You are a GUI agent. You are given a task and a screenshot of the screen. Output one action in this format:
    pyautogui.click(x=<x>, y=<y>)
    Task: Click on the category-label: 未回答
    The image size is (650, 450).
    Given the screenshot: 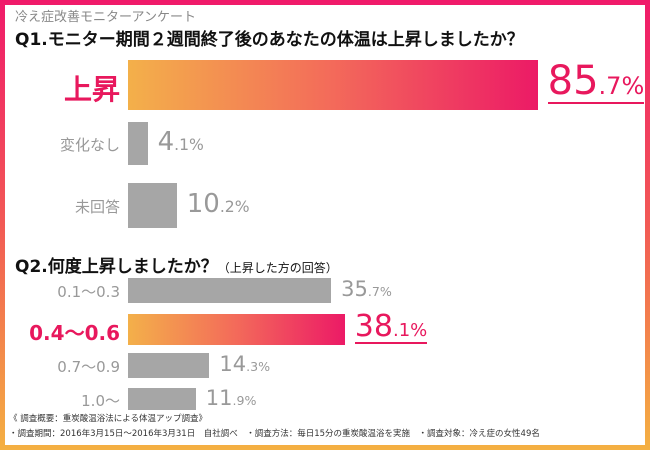 What is the action you would take?
    pyautogui.click(x=97, y=207)
    